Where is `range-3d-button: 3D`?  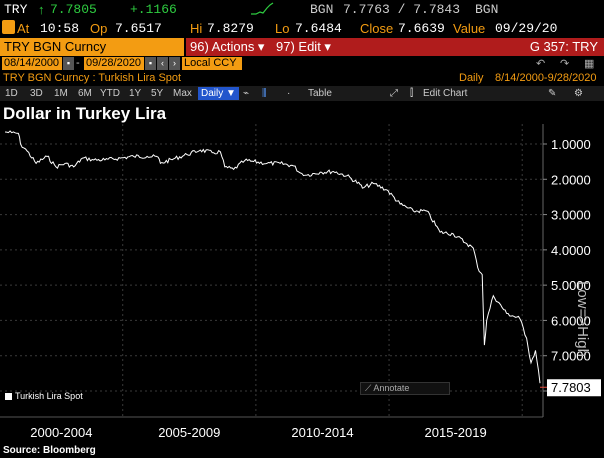
range-3d-button: 3D is located at coordinates (36, 93).